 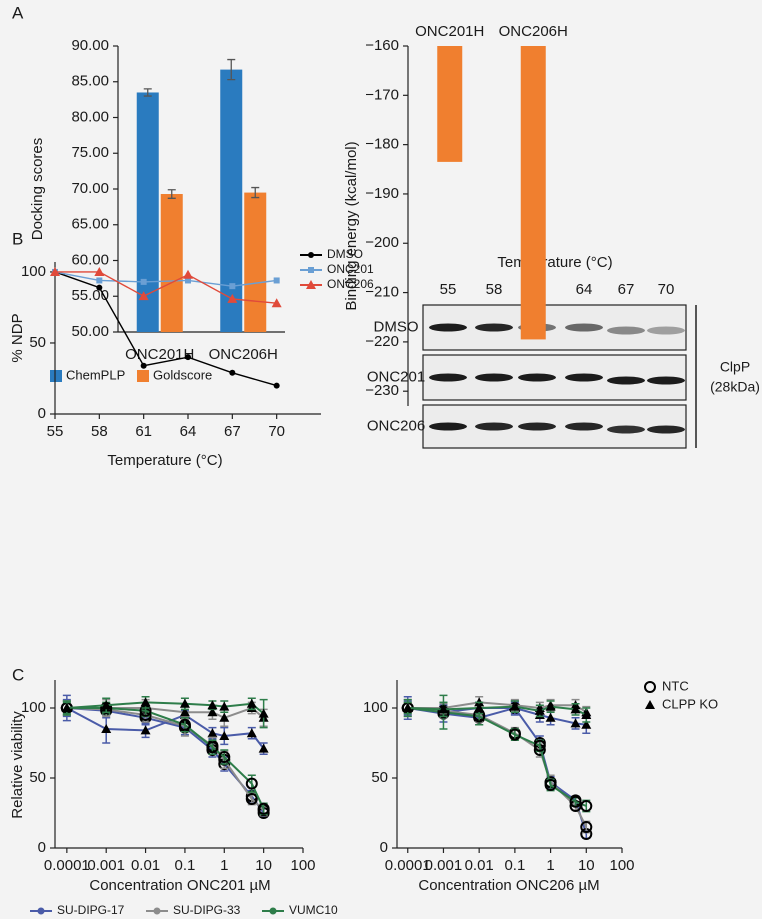 What do you see at coordinates (666, 289) in the screenshot?
I see `lane-label: 70` at bounding box center [666, 289].